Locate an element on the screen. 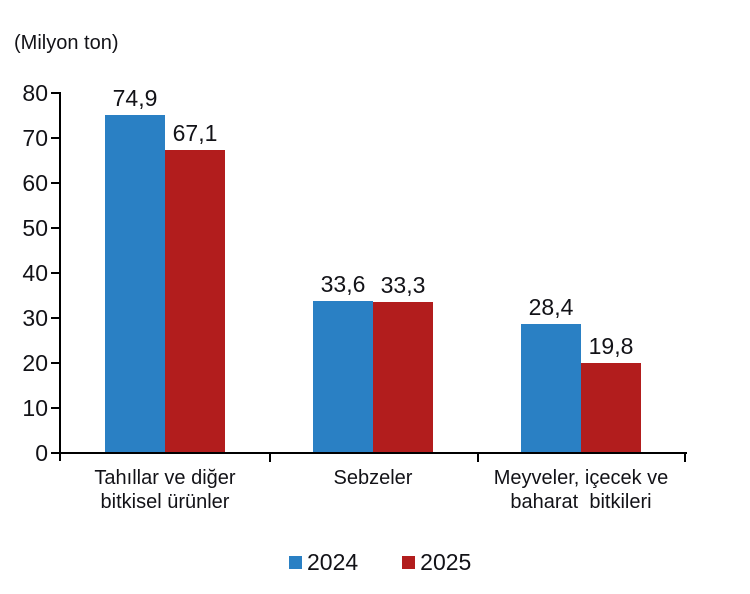  category-label: Meyveler, içecek ve baharat bitkileri is located at coordinates (581, 490).